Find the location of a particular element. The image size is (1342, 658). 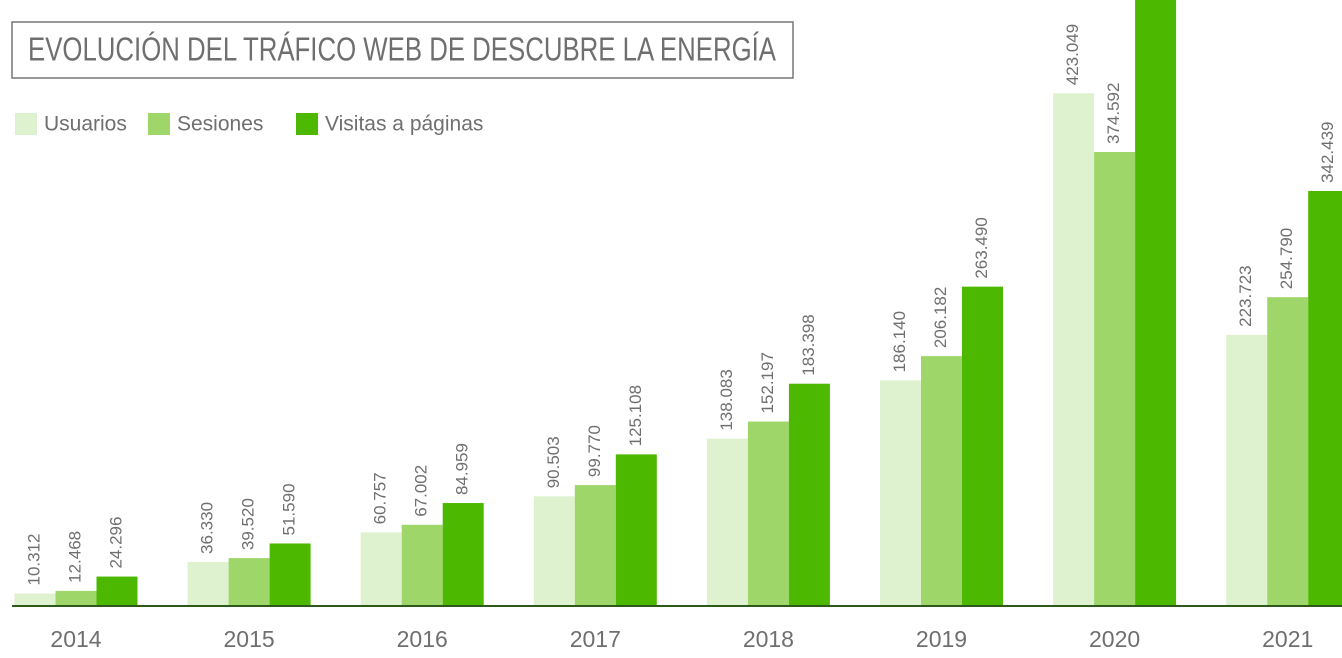

value-label: 24.296 is located at coordinates (115, 543).